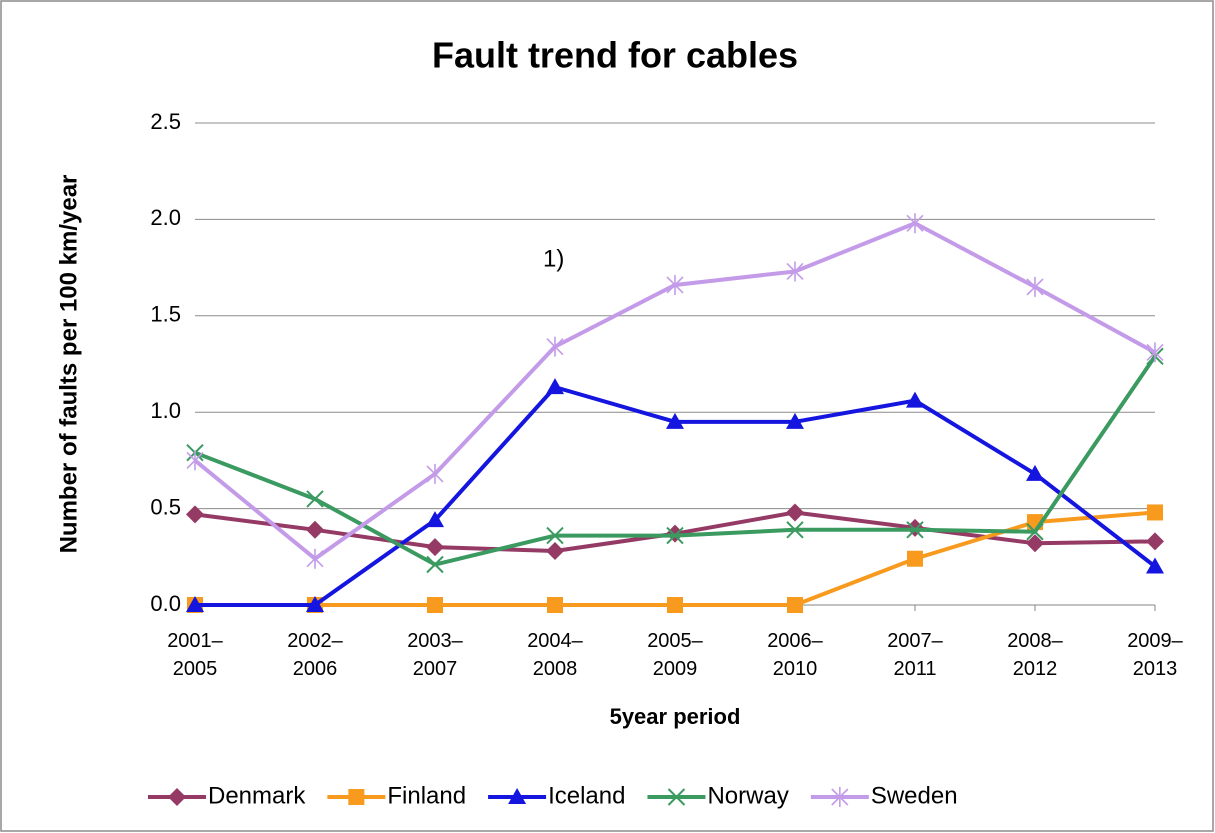 This screenshot has width=1215, height=833. I want to click on legend-item: Norway, so click(718, 795).